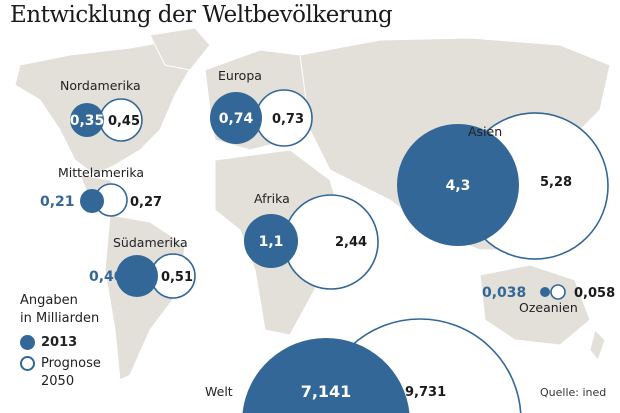 This screenshot has width=620, height=413. I want to click on legend-unit-line2: in Milliarden, so click(60, 318).